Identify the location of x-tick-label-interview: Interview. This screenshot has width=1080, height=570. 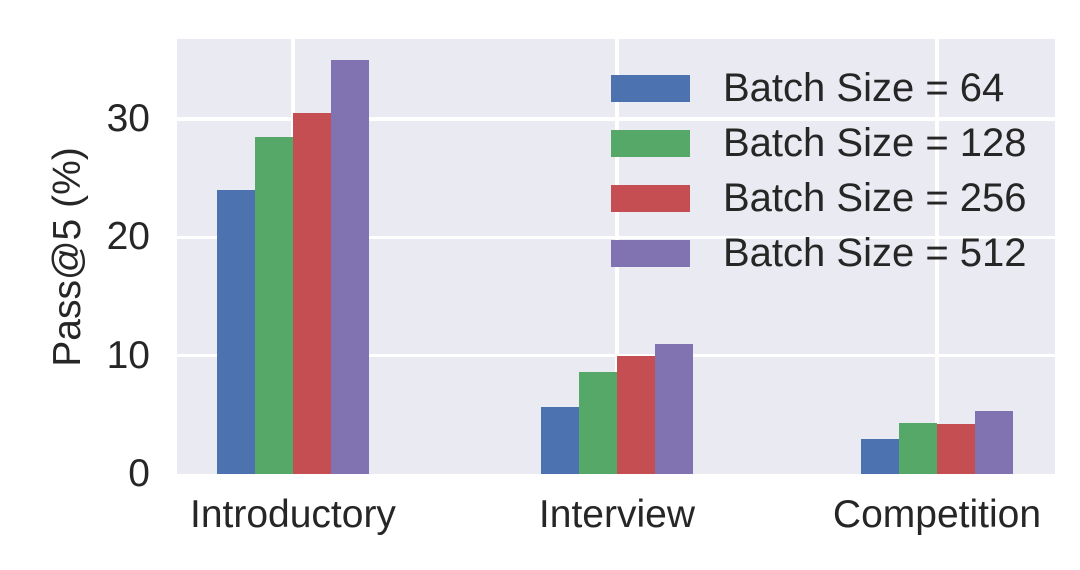
(616, 514).